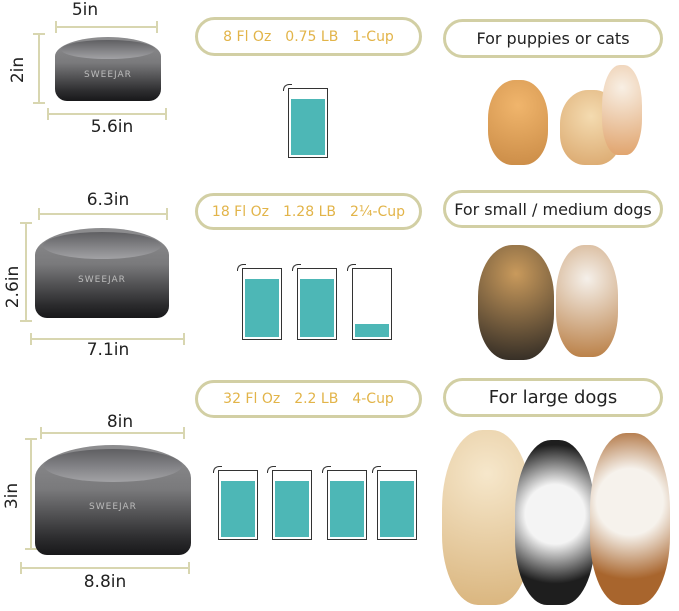  What do you see at coordinates (377, 211) in the screenshot?
I see `cups: 2¼-Cup` at bounding box center [377, 211].